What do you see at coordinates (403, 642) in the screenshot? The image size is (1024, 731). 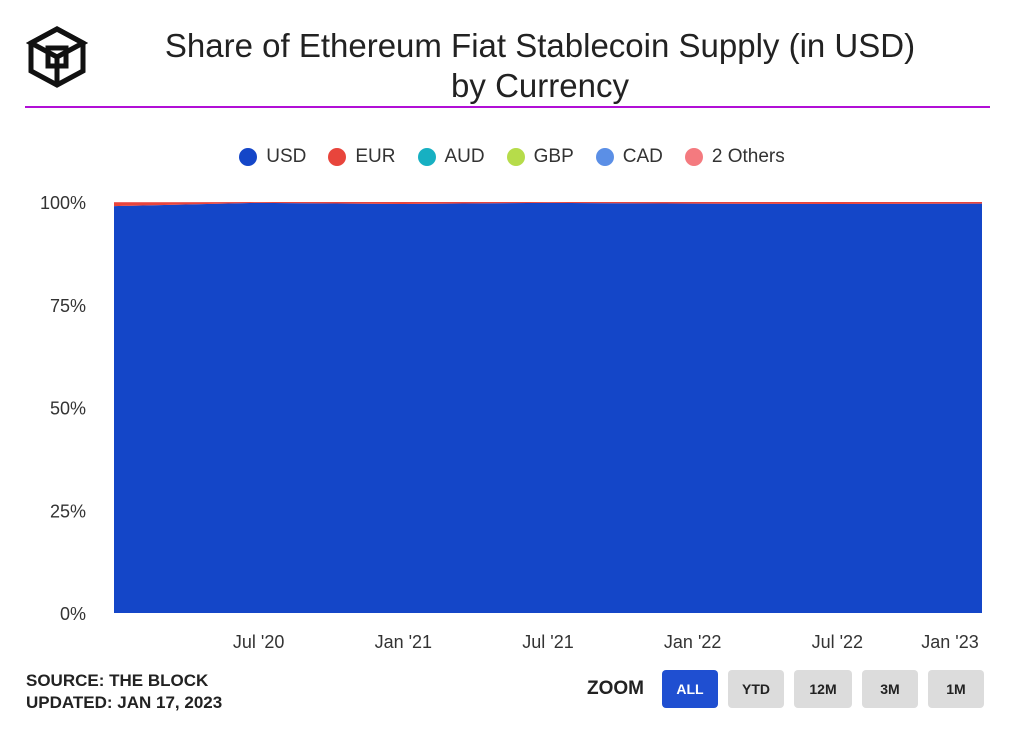 I see `x-tick-label: Jan '21` at bounding box center [403, 642].